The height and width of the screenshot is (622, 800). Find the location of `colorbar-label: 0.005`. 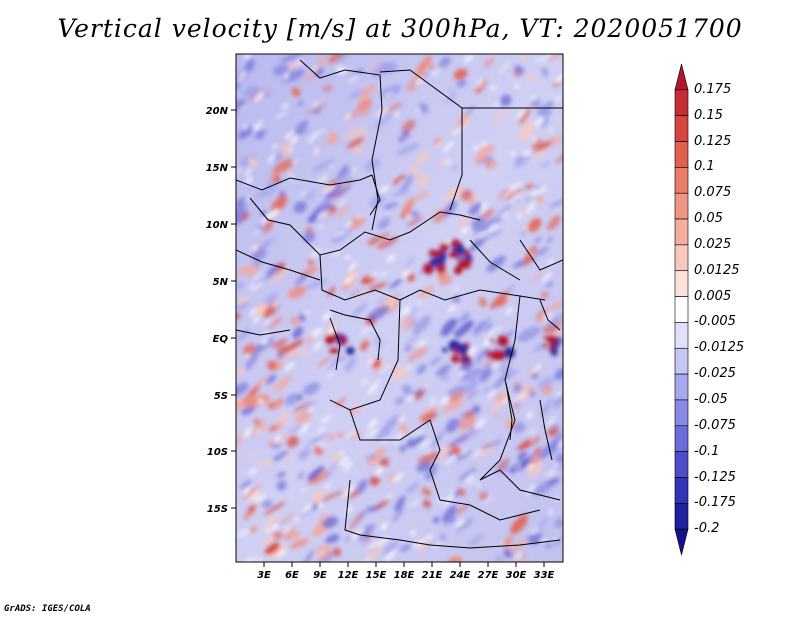

colorbar-label: 0.005 is located at coordinates (713, 296).